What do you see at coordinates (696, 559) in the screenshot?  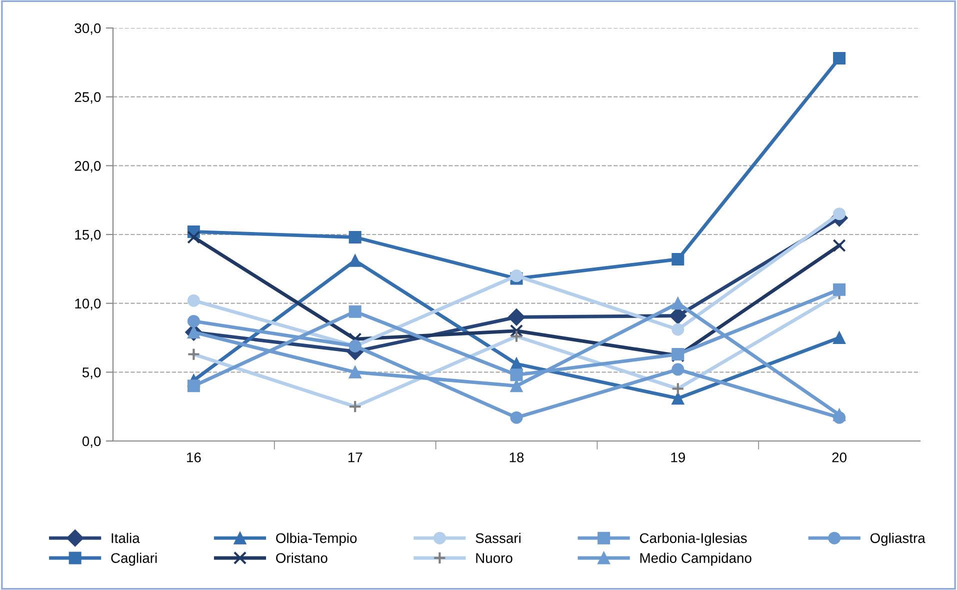 I see `legend-label: Medio Campidano` at bounding box center [696, 559].